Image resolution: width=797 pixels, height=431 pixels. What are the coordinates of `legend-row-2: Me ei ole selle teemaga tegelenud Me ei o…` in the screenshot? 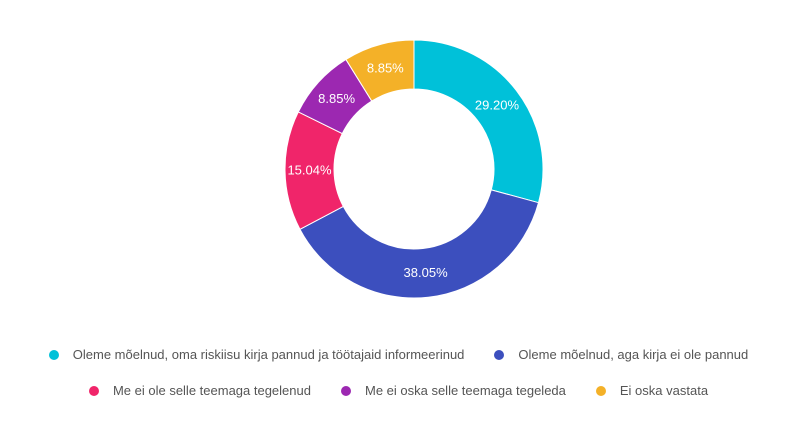 It's located at (398, 390).